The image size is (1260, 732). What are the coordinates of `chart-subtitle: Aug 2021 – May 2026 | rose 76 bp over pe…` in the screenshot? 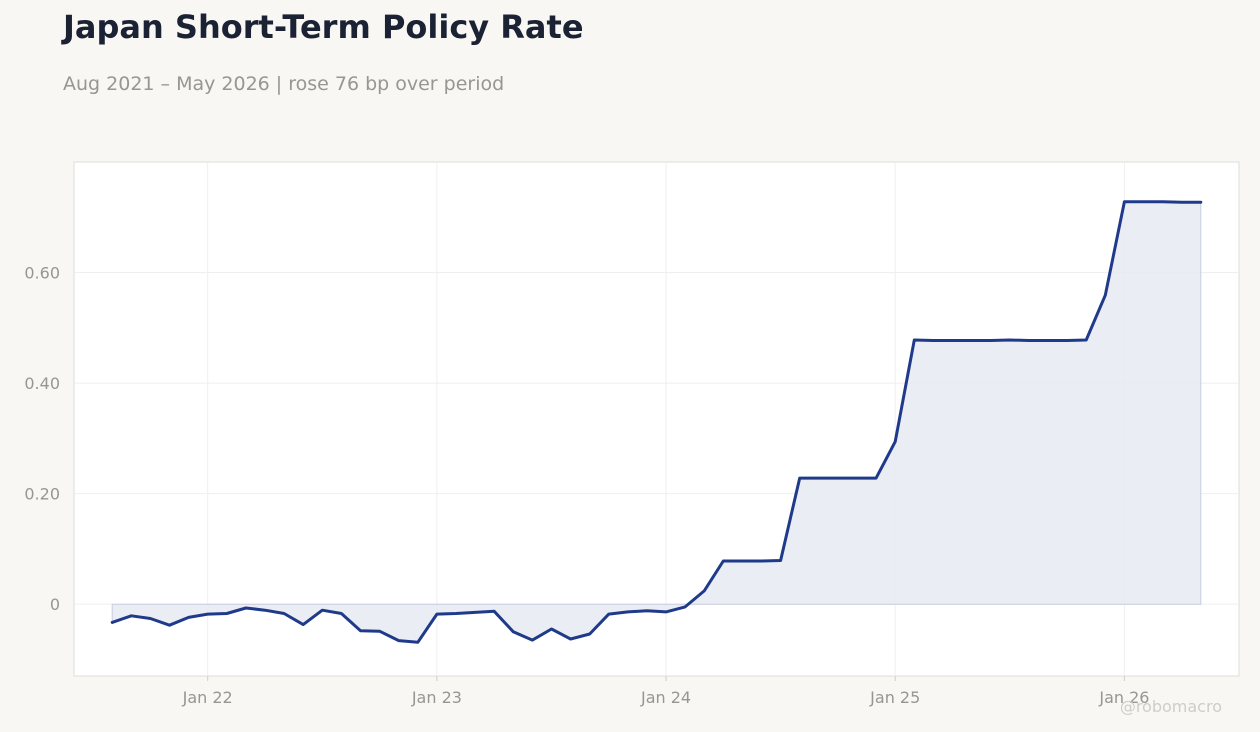 It's located at (284, 84).